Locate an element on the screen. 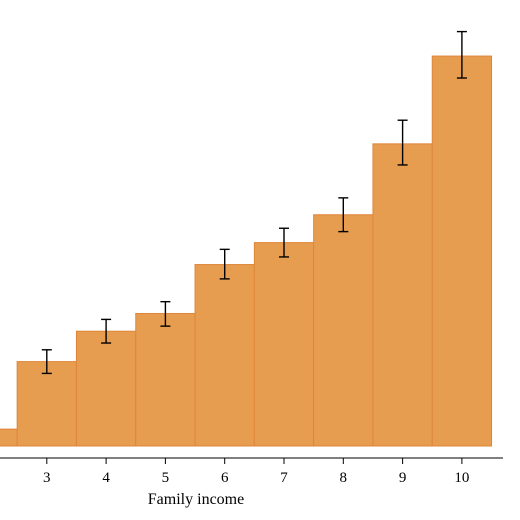 This screenshot has height=520, width=520. x-tick-label-9: 9 is located at coordinates (403, 478).